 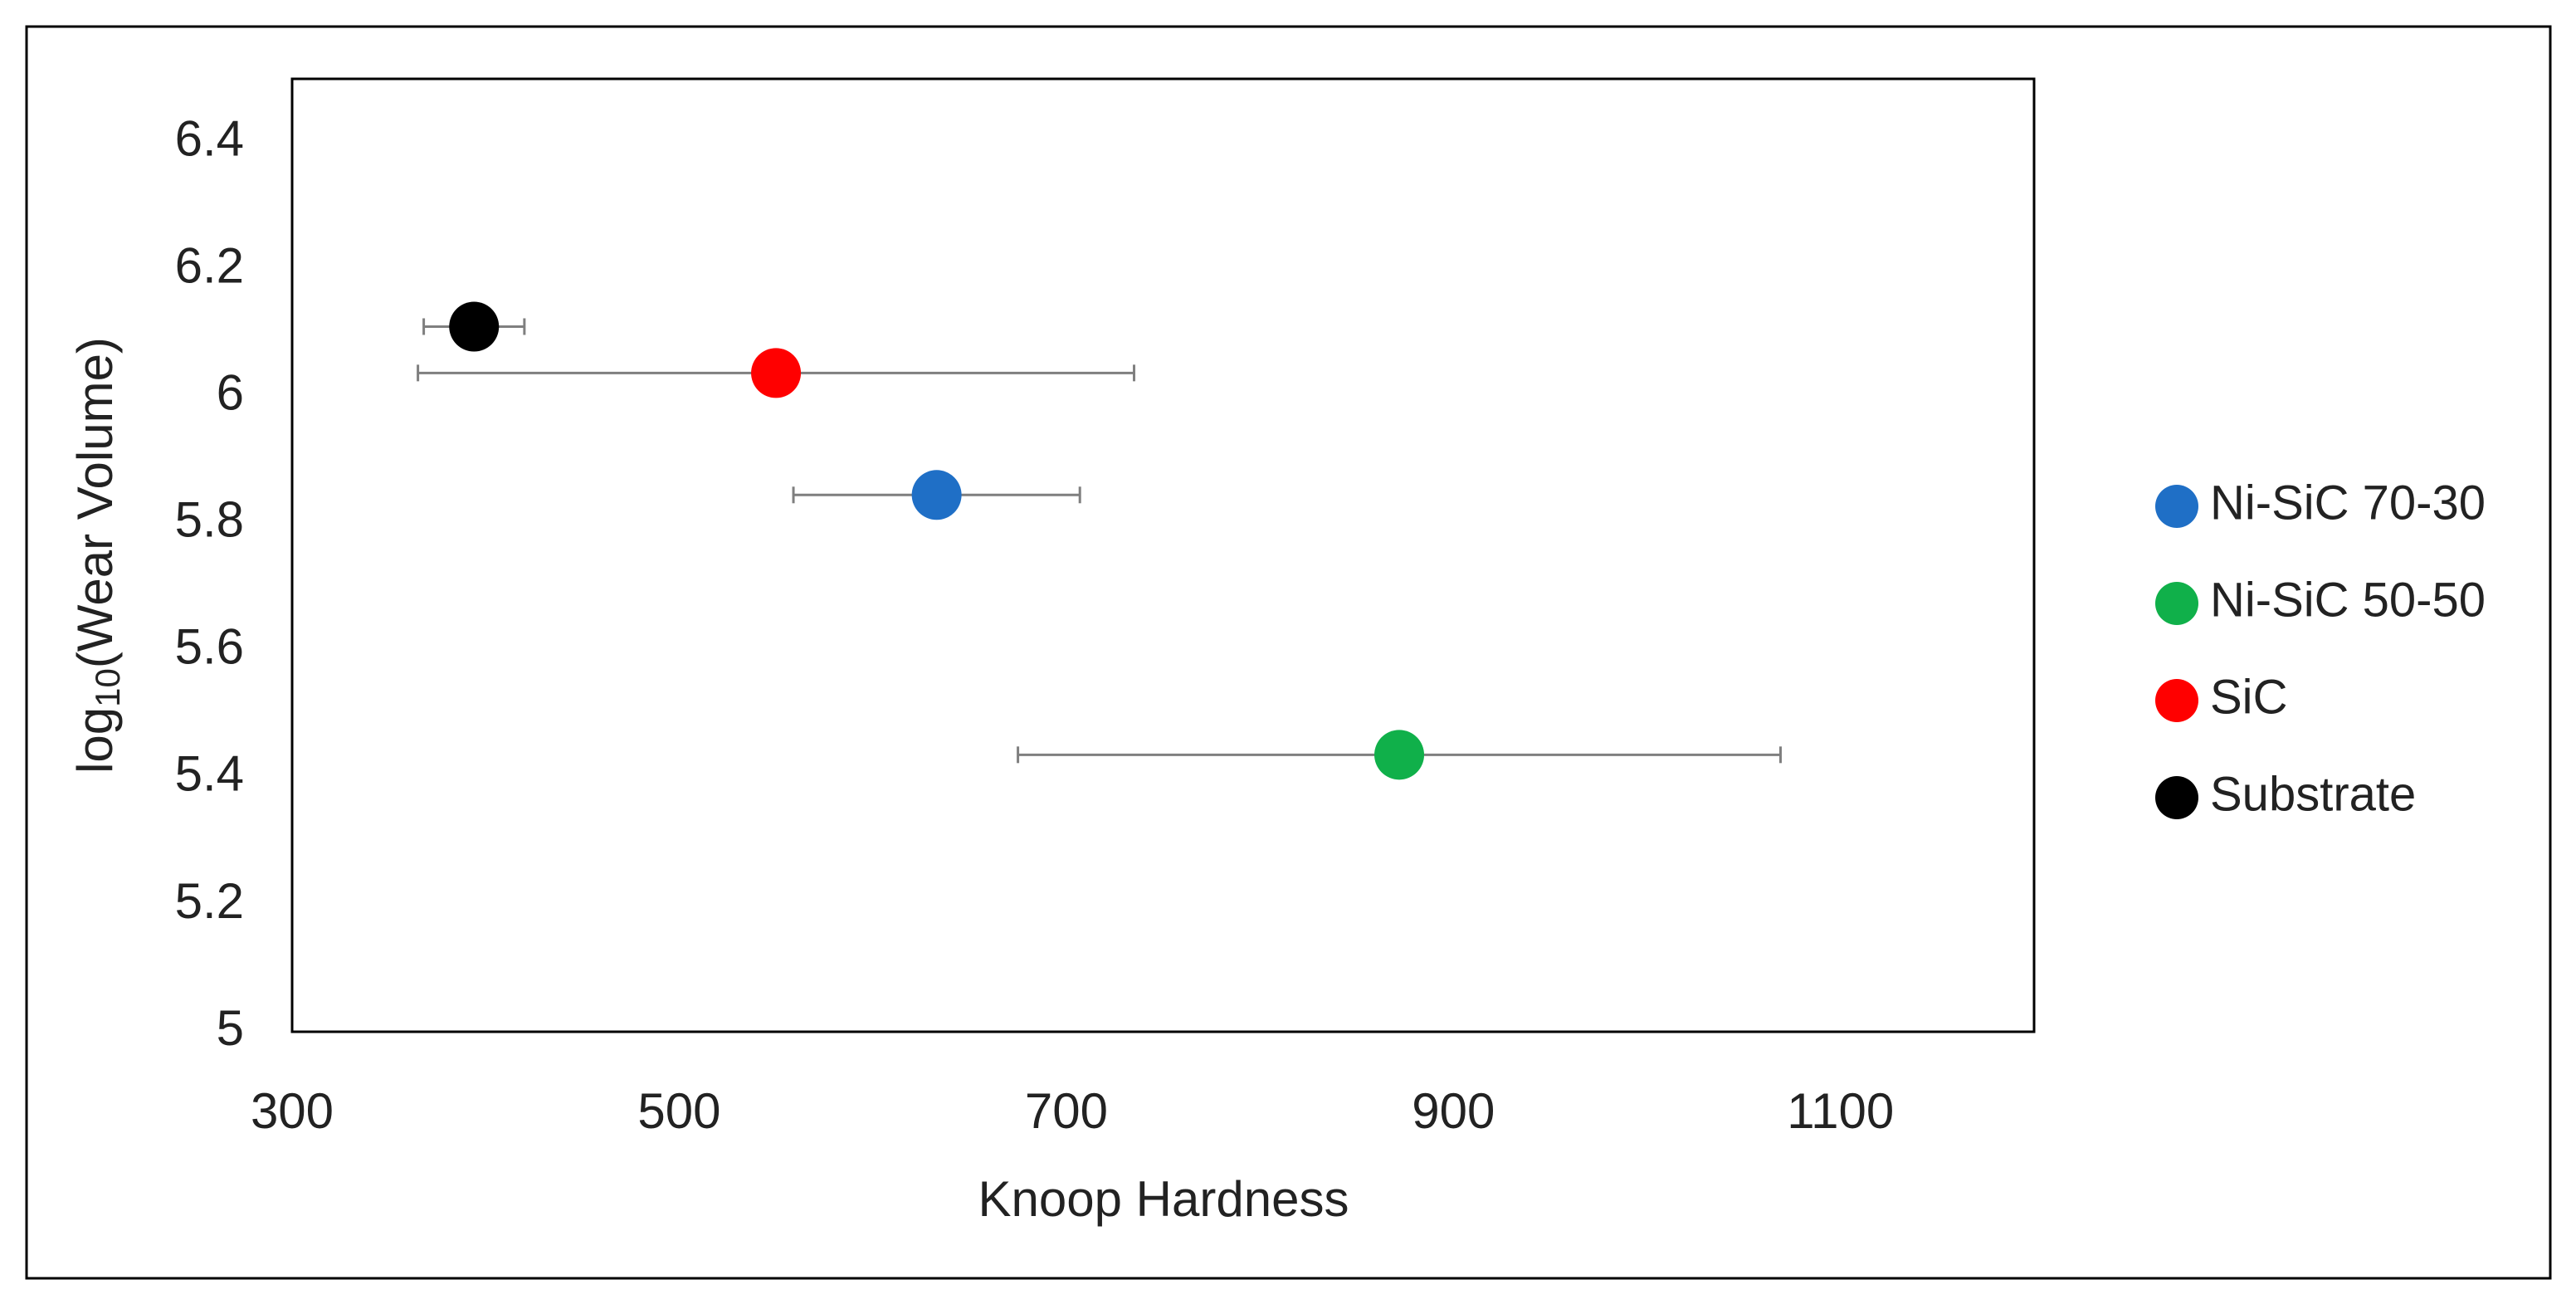 What do you see at coordinates (210, 265) in the screenshot?
I see `y-tick-label: 6.2` at bounding box center [210, 265].